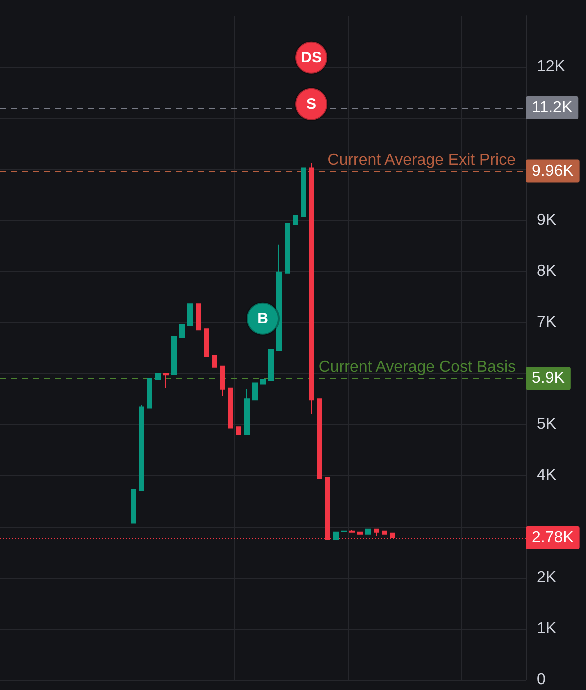 The width and height of the screenshot is (586, 690). What do you see at coordinates (541, 680) in the screenshot?
I see `y-tick-label: 0` at bounding box center [541, 680].